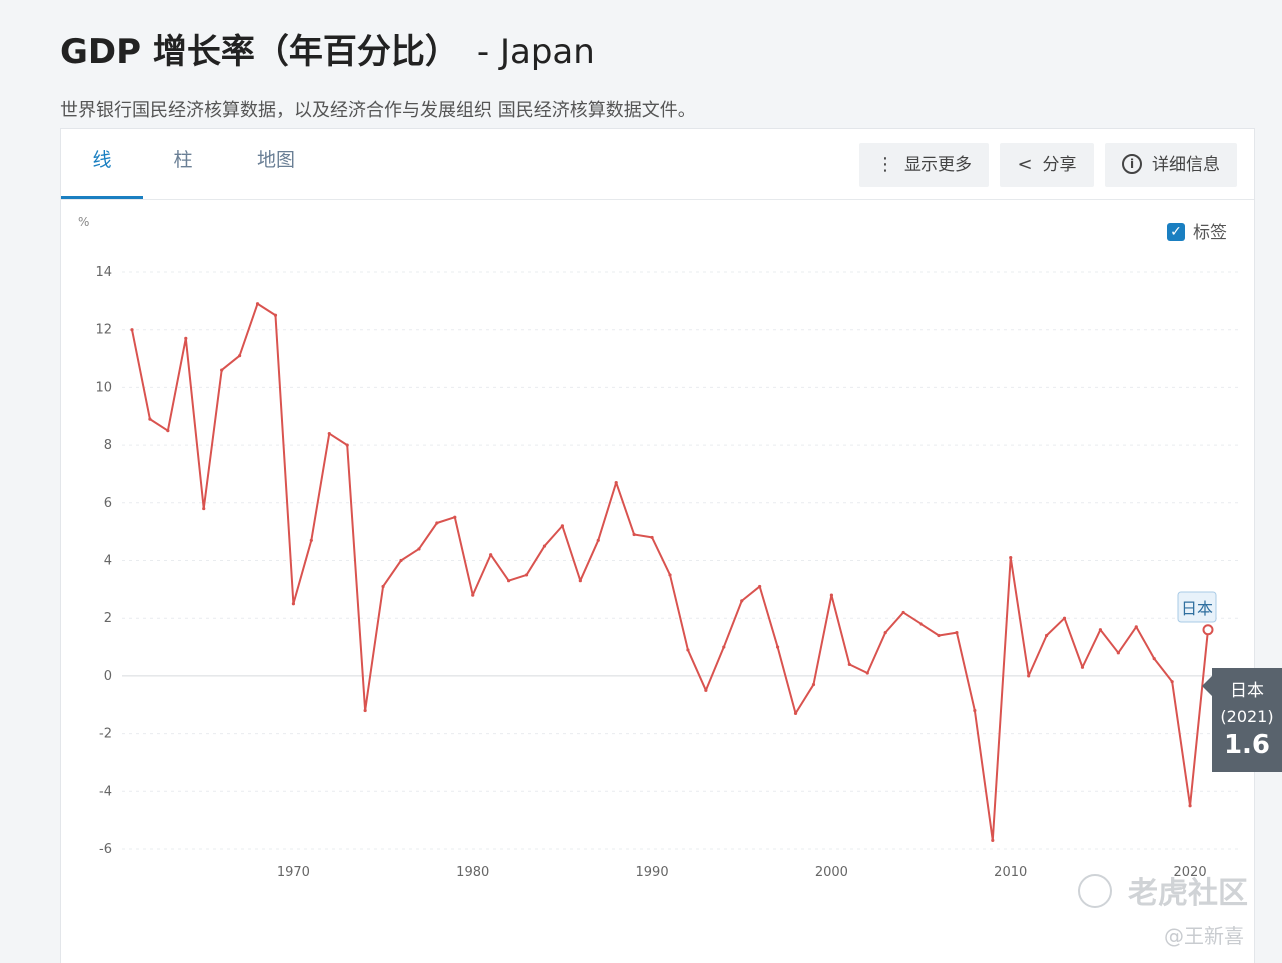 This screenshot has width=1282, height=963. I want to click on share-button: < 分享, so click(1047, 165).